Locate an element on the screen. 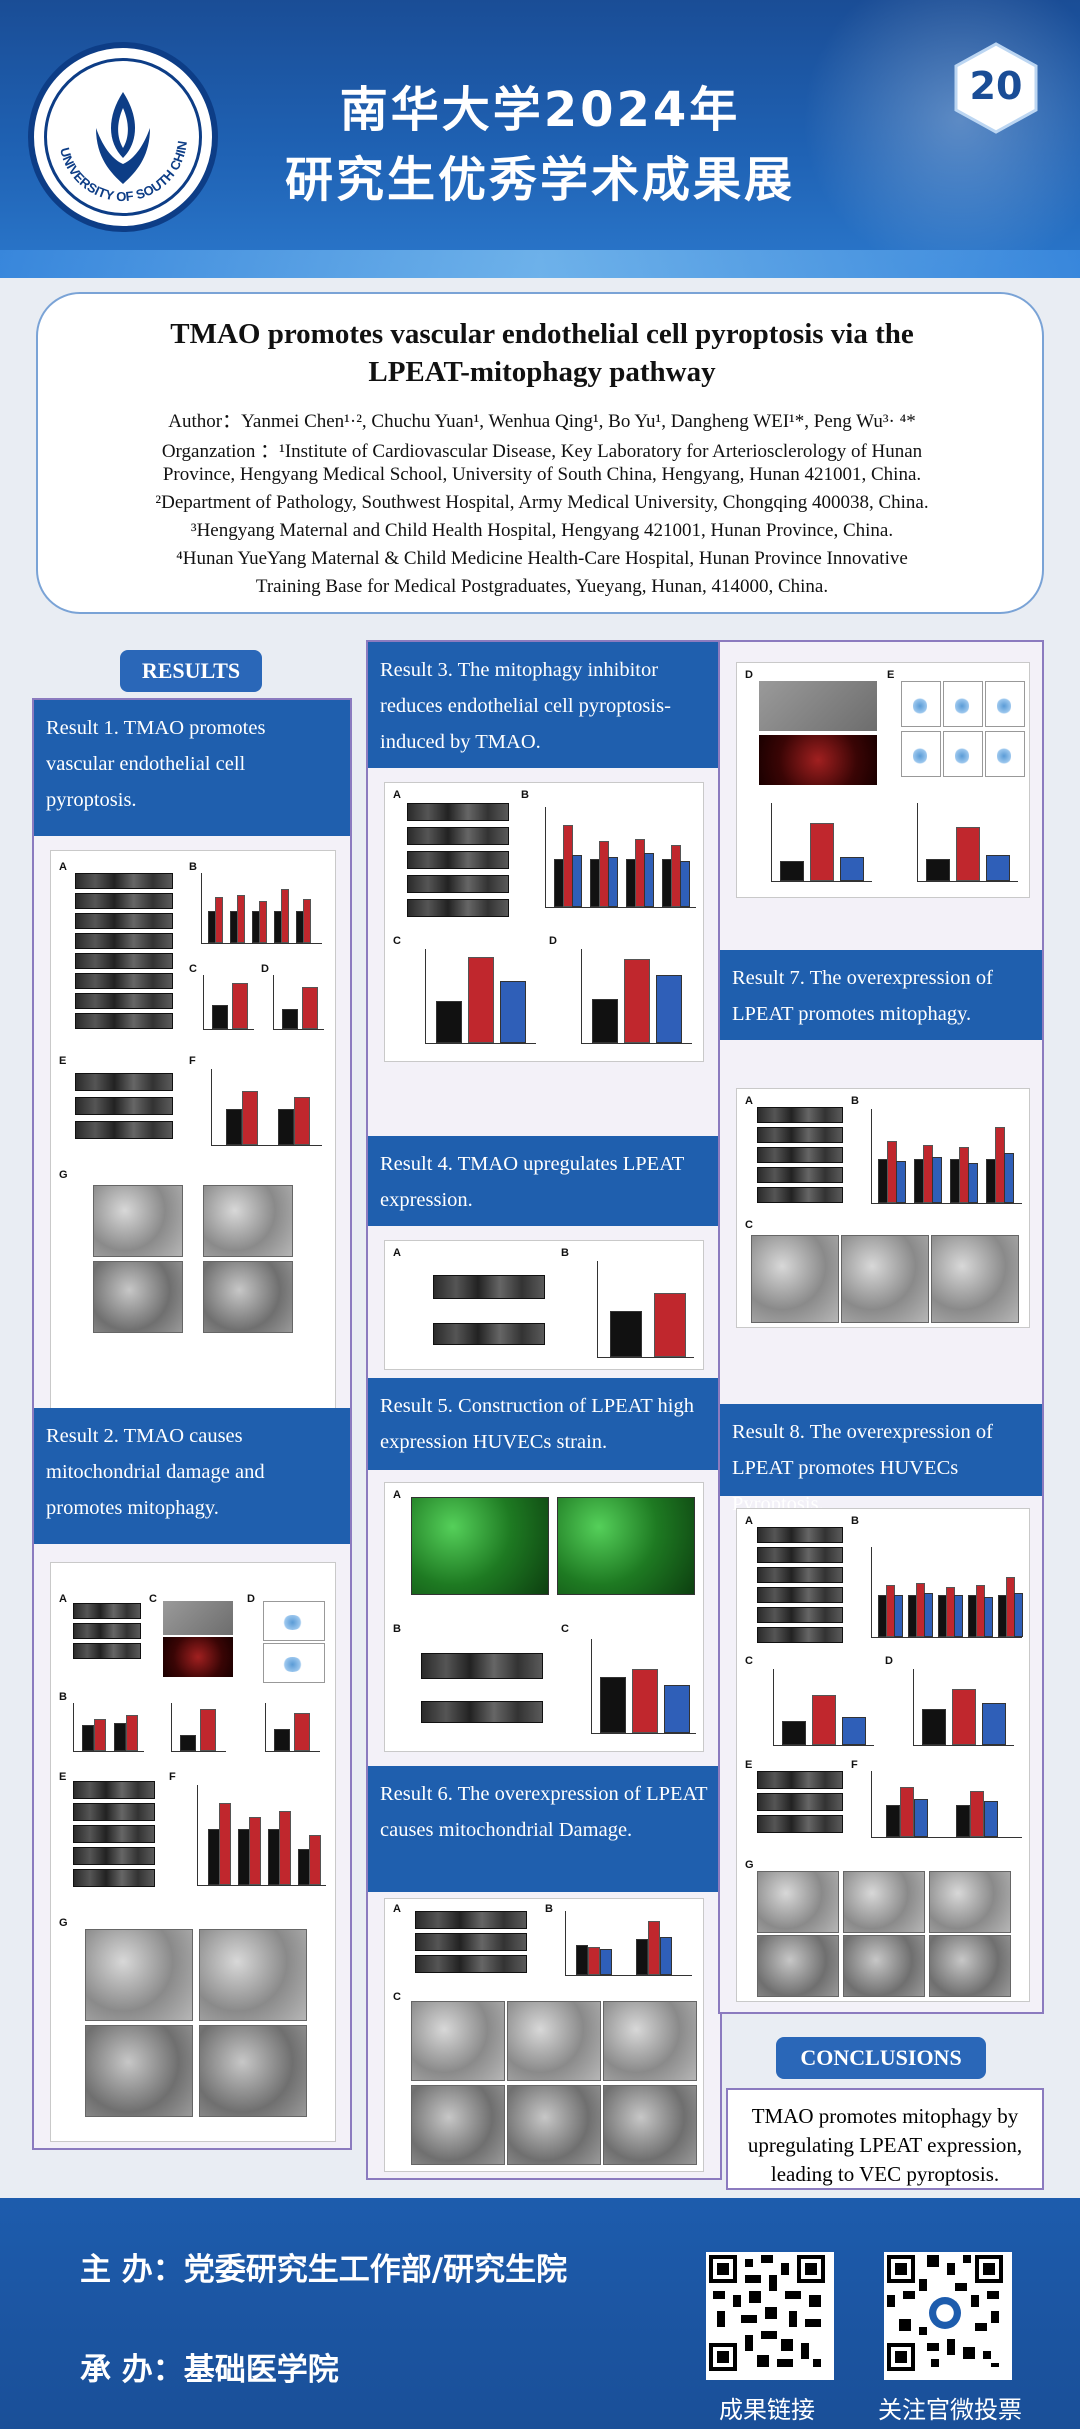 This screenshot has width=1080, height=2429. result-6-figure: A B C is located at coordinates (544, 2035).